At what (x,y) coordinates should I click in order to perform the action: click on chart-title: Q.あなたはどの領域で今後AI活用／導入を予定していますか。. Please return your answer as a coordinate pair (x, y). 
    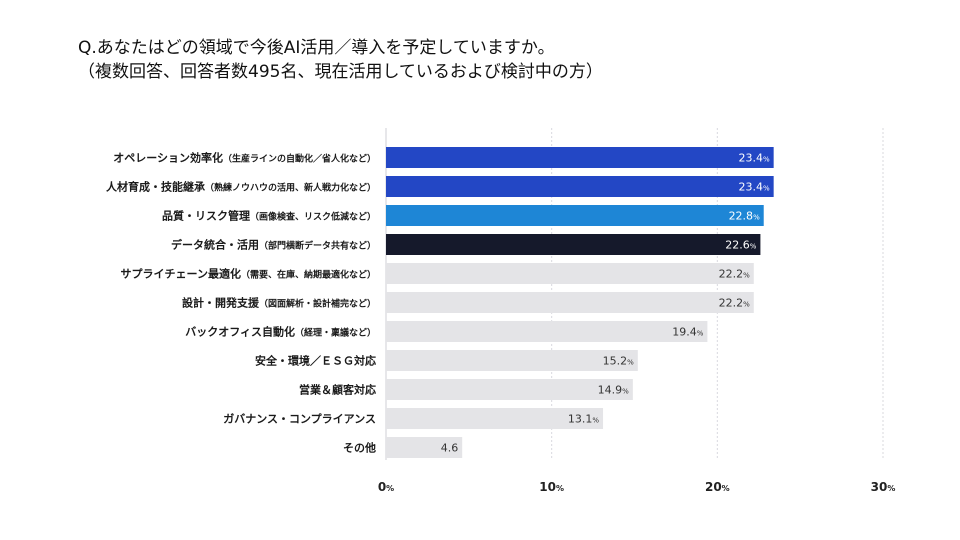
    Looking at the image, I should click on (316, 48).